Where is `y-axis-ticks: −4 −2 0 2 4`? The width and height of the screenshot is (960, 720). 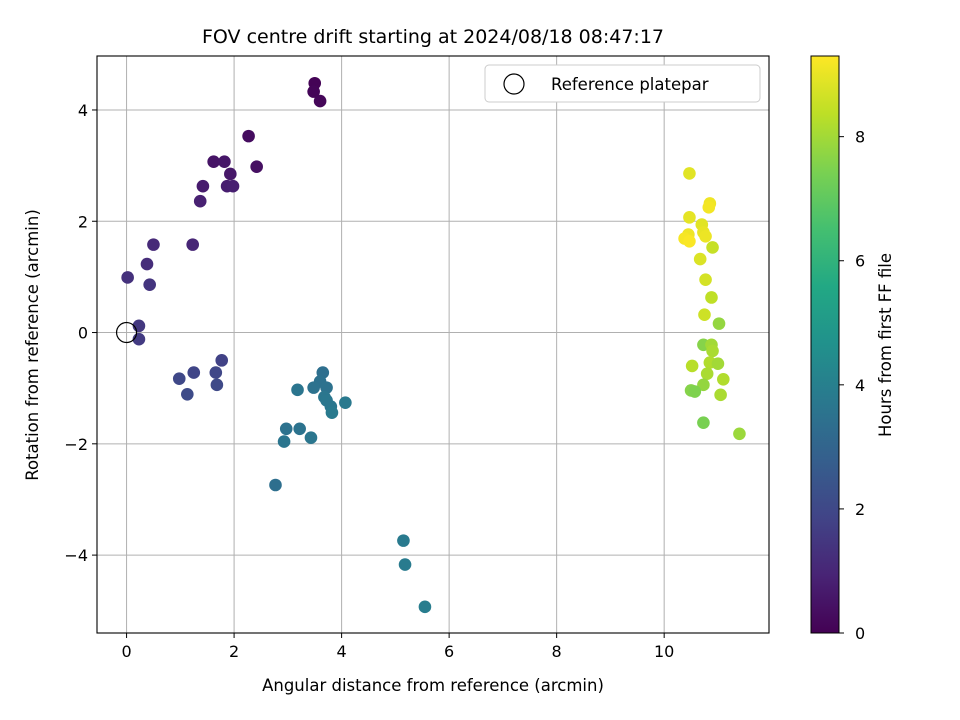
y-axis-ticks: −4 −2 0 2 4 is located at coordinates (80, 333).